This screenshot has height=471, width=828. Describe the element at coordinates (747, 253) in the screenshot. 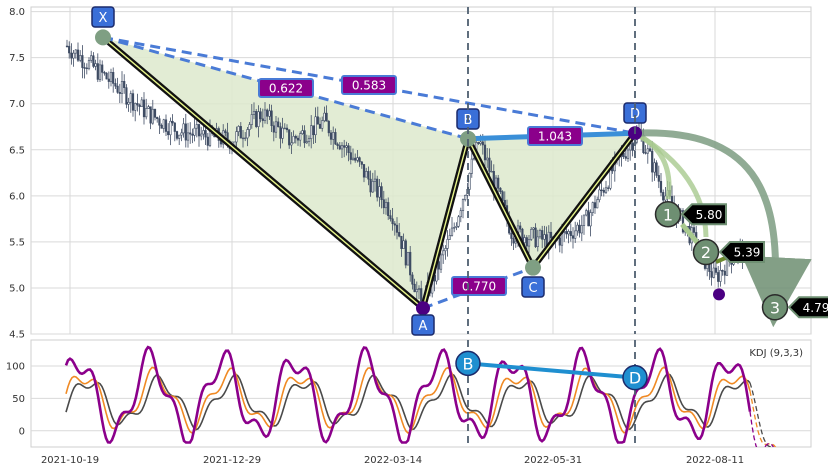

I see `target-price: 5.39` at that location.